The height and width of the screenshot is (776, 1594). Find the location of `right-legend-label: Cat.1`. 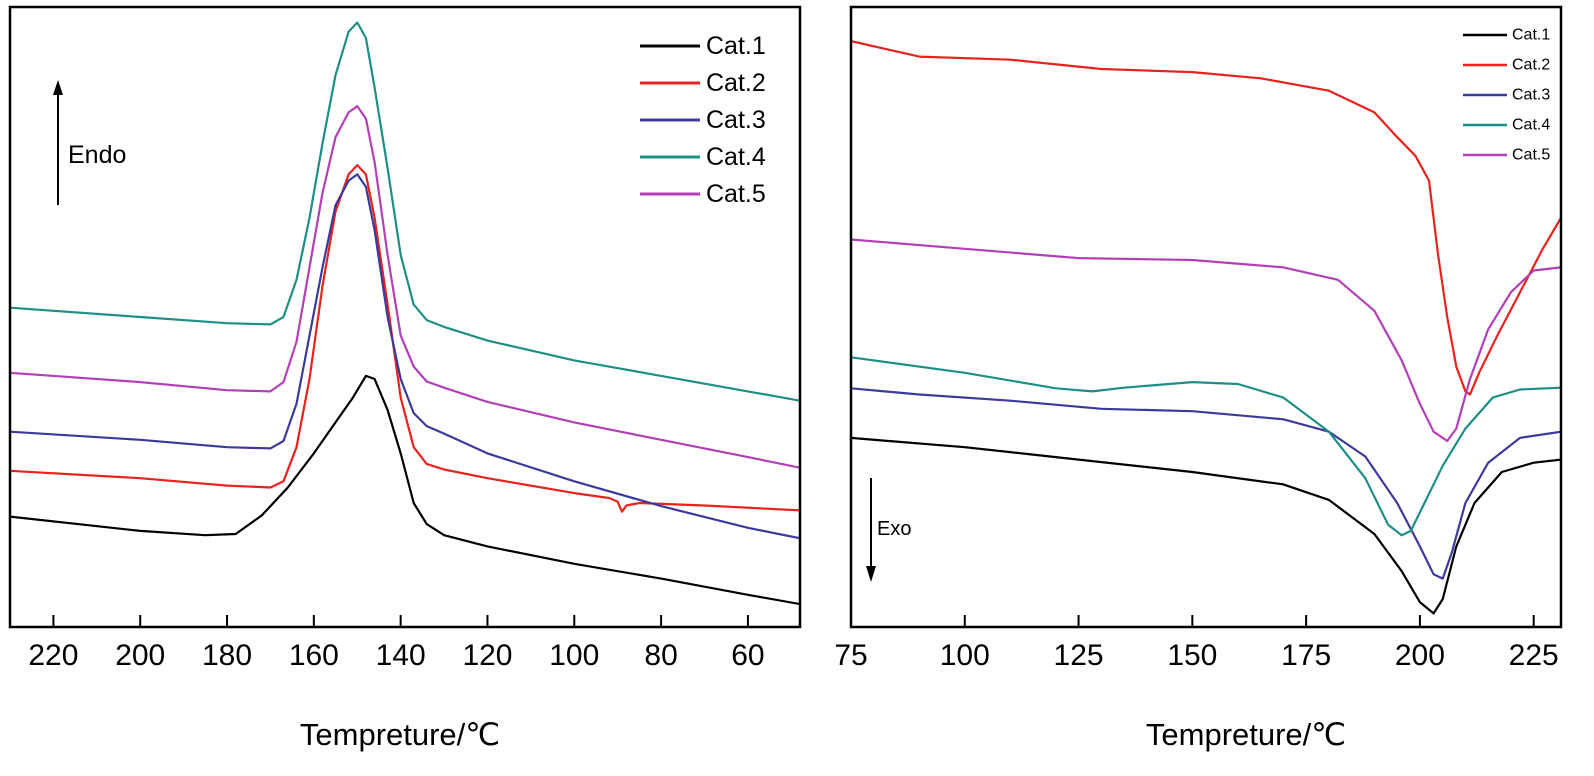

right-legend-label: Cat.1 is located at coordinates (1531, 35).